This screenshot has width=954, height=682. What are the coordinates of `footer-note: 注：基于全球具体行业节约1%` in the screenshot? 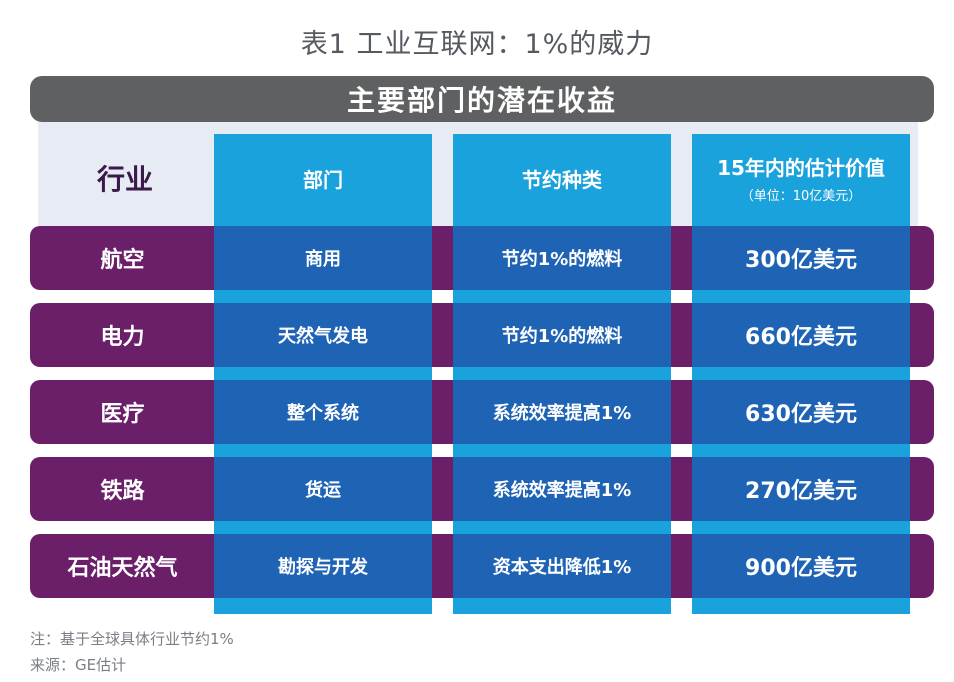 It's located at (132, 639).